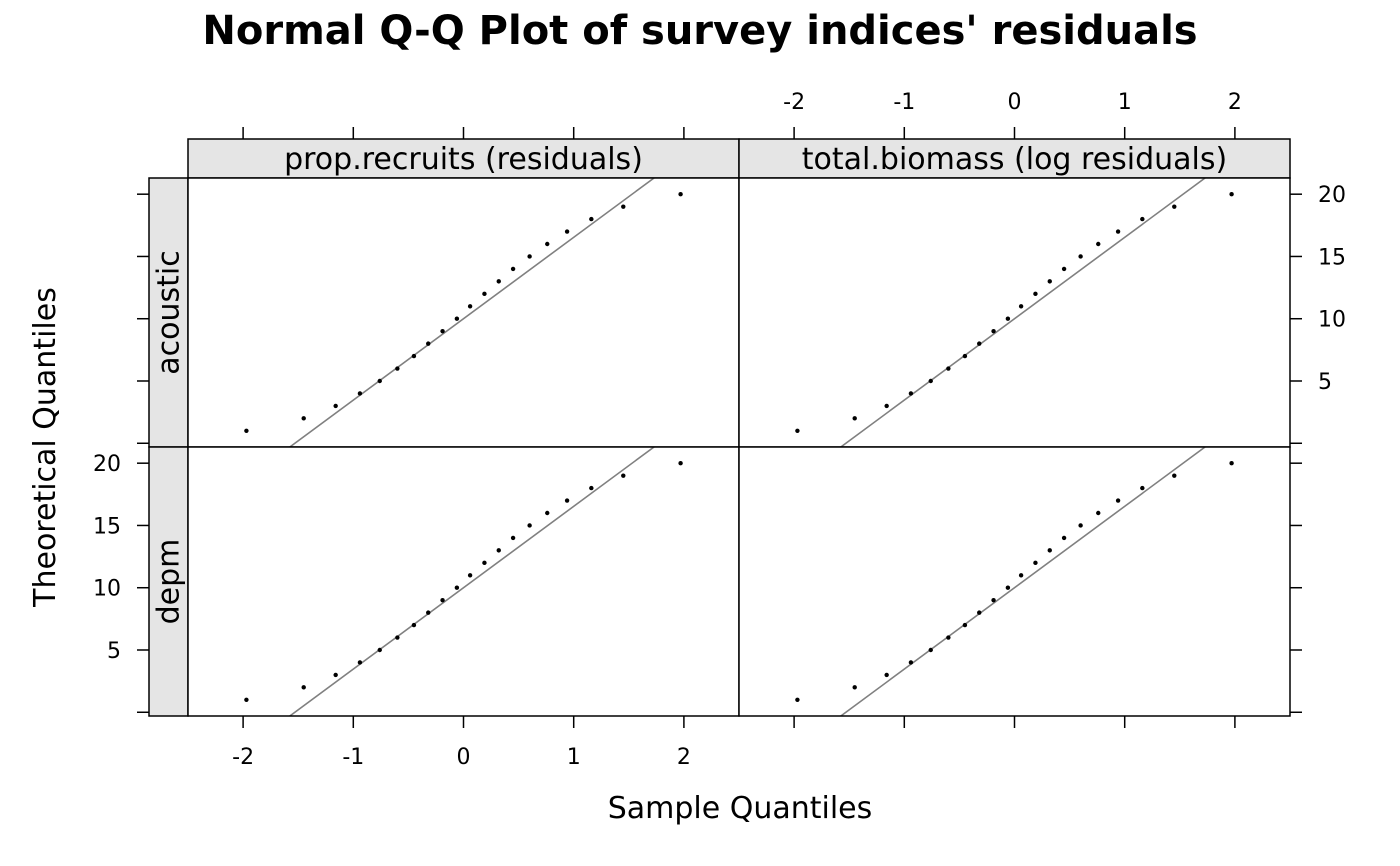 This screenshot has width=1400, height=866. I want to click on strip-label-row-0: acoustic, so click(169, 312).